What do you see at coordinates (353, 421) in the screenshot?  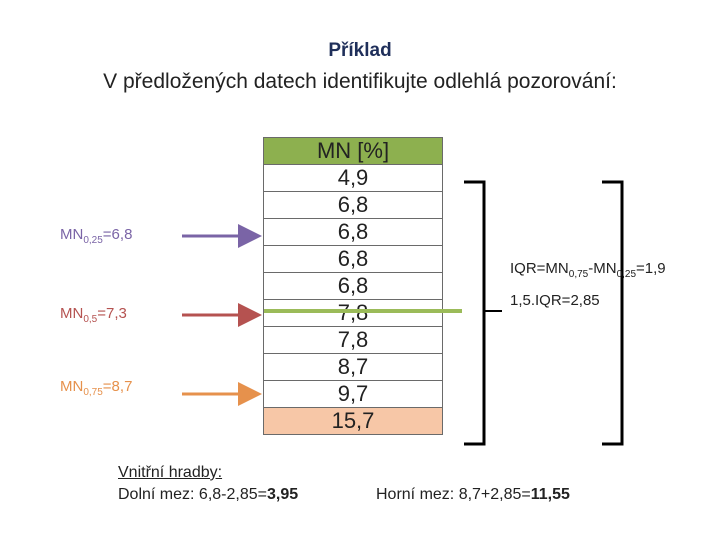 I see `table-cell-outlier: 15,7` at bounding box center [353, 421].